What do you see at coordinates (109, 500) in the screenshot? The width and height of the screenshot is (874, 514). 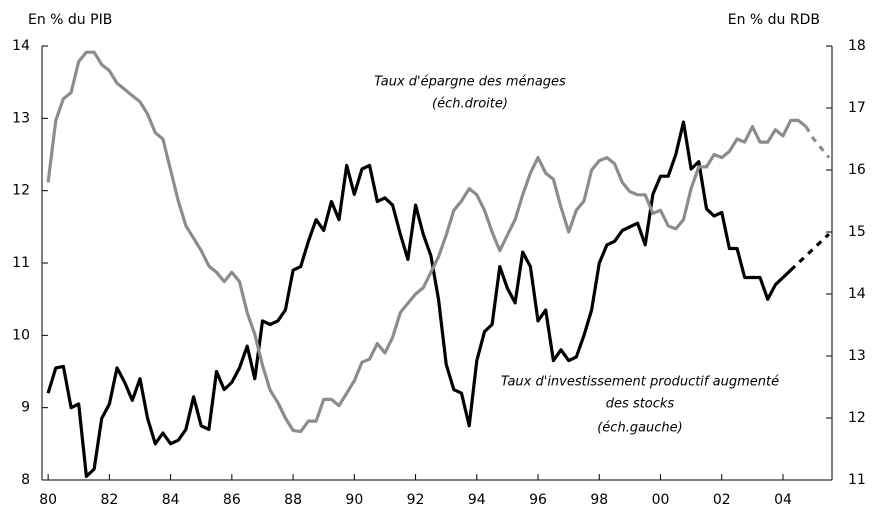 I see `x-tick-label: 82` at bounding box center [109, 500].